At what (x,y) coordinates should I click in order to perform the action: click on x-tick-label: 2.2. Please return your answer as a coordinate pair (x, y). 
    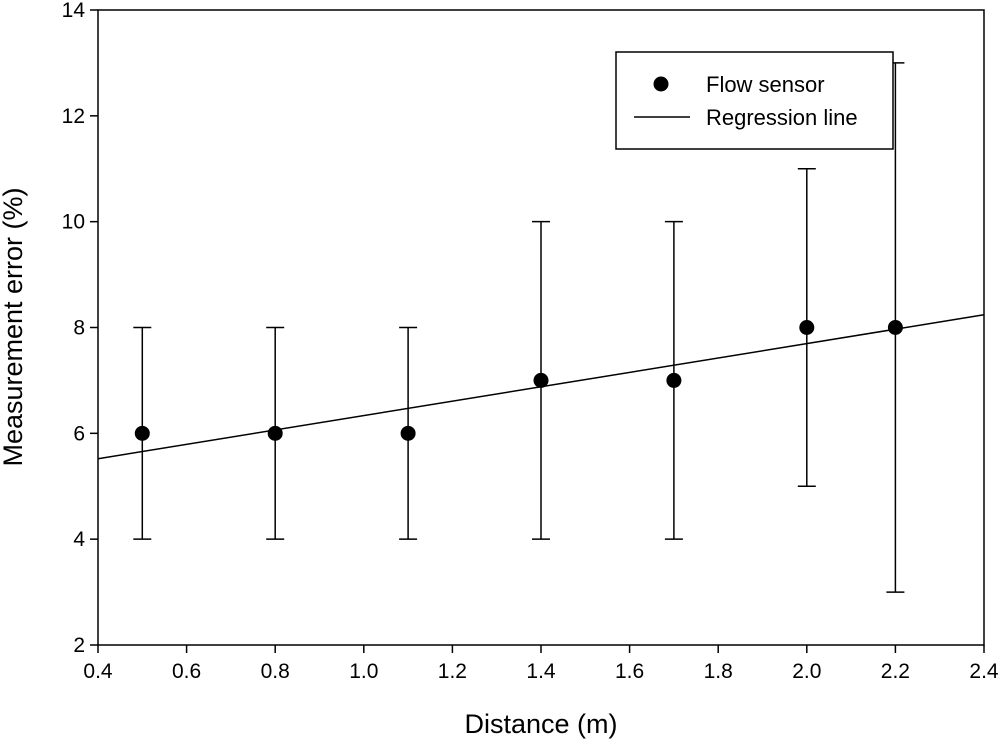
    Looking at the image, I should click on (895, 671).